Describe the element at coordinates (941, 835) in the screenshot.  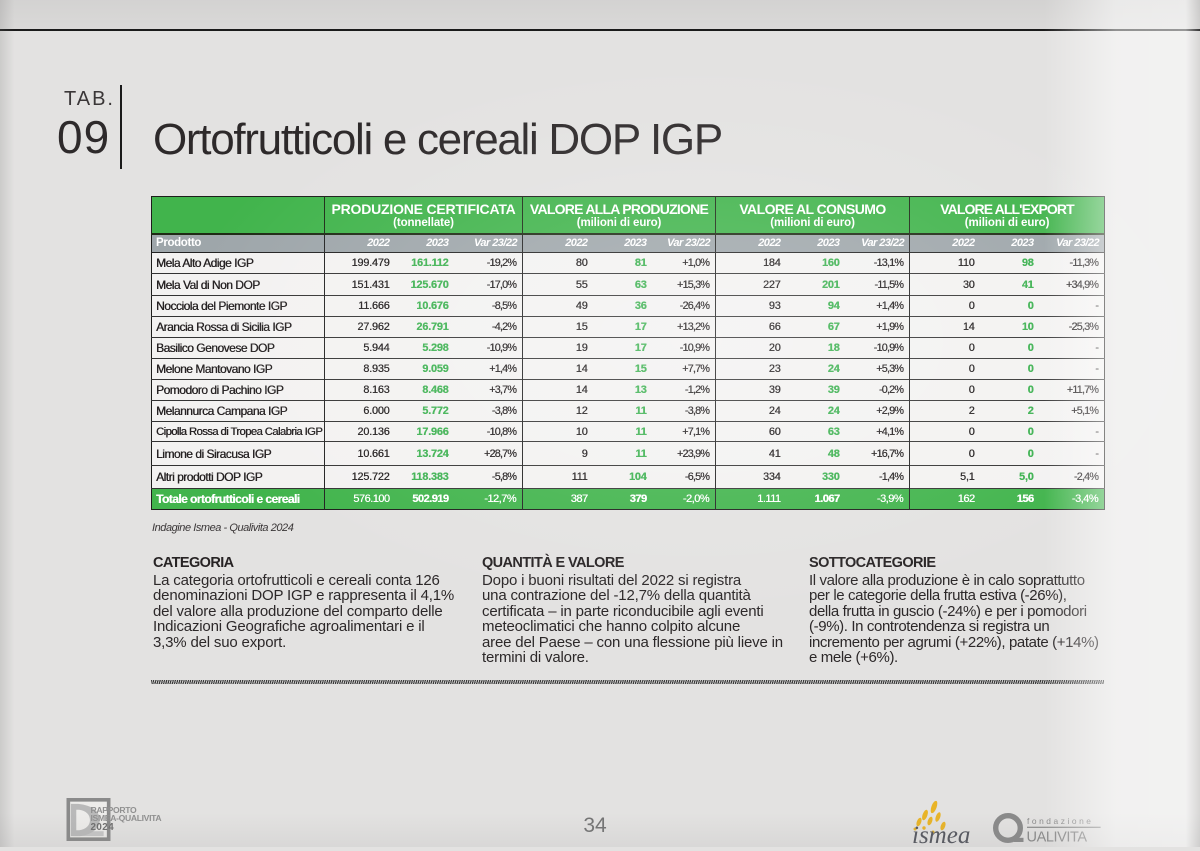
I see `svg-text: ismea` at that location.